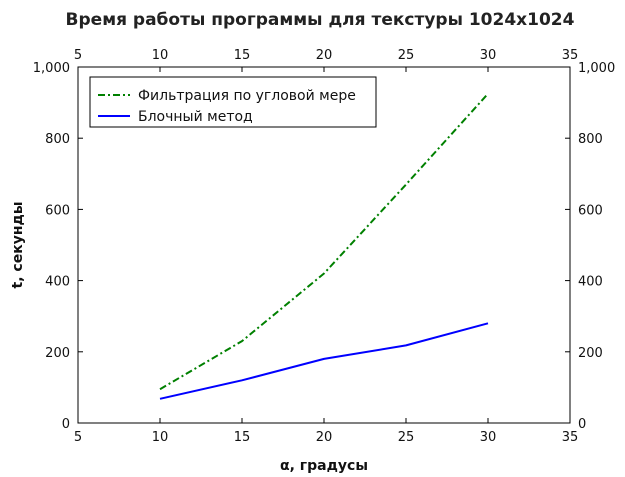 The height and width of the screenshot is (477, 625). Describe the element at coordinates (596, 68) in the screenshot. I see `y-tick-label-right-5: 1,000` at that location.